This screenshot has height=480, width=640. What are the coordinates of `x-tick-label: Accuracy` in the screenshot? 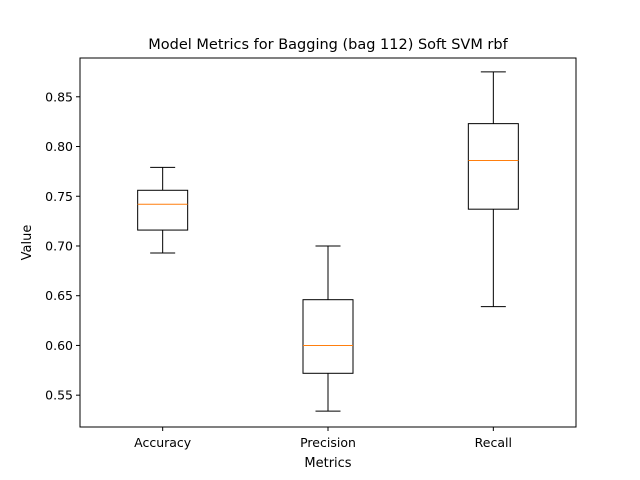 It's located at (163, 442).